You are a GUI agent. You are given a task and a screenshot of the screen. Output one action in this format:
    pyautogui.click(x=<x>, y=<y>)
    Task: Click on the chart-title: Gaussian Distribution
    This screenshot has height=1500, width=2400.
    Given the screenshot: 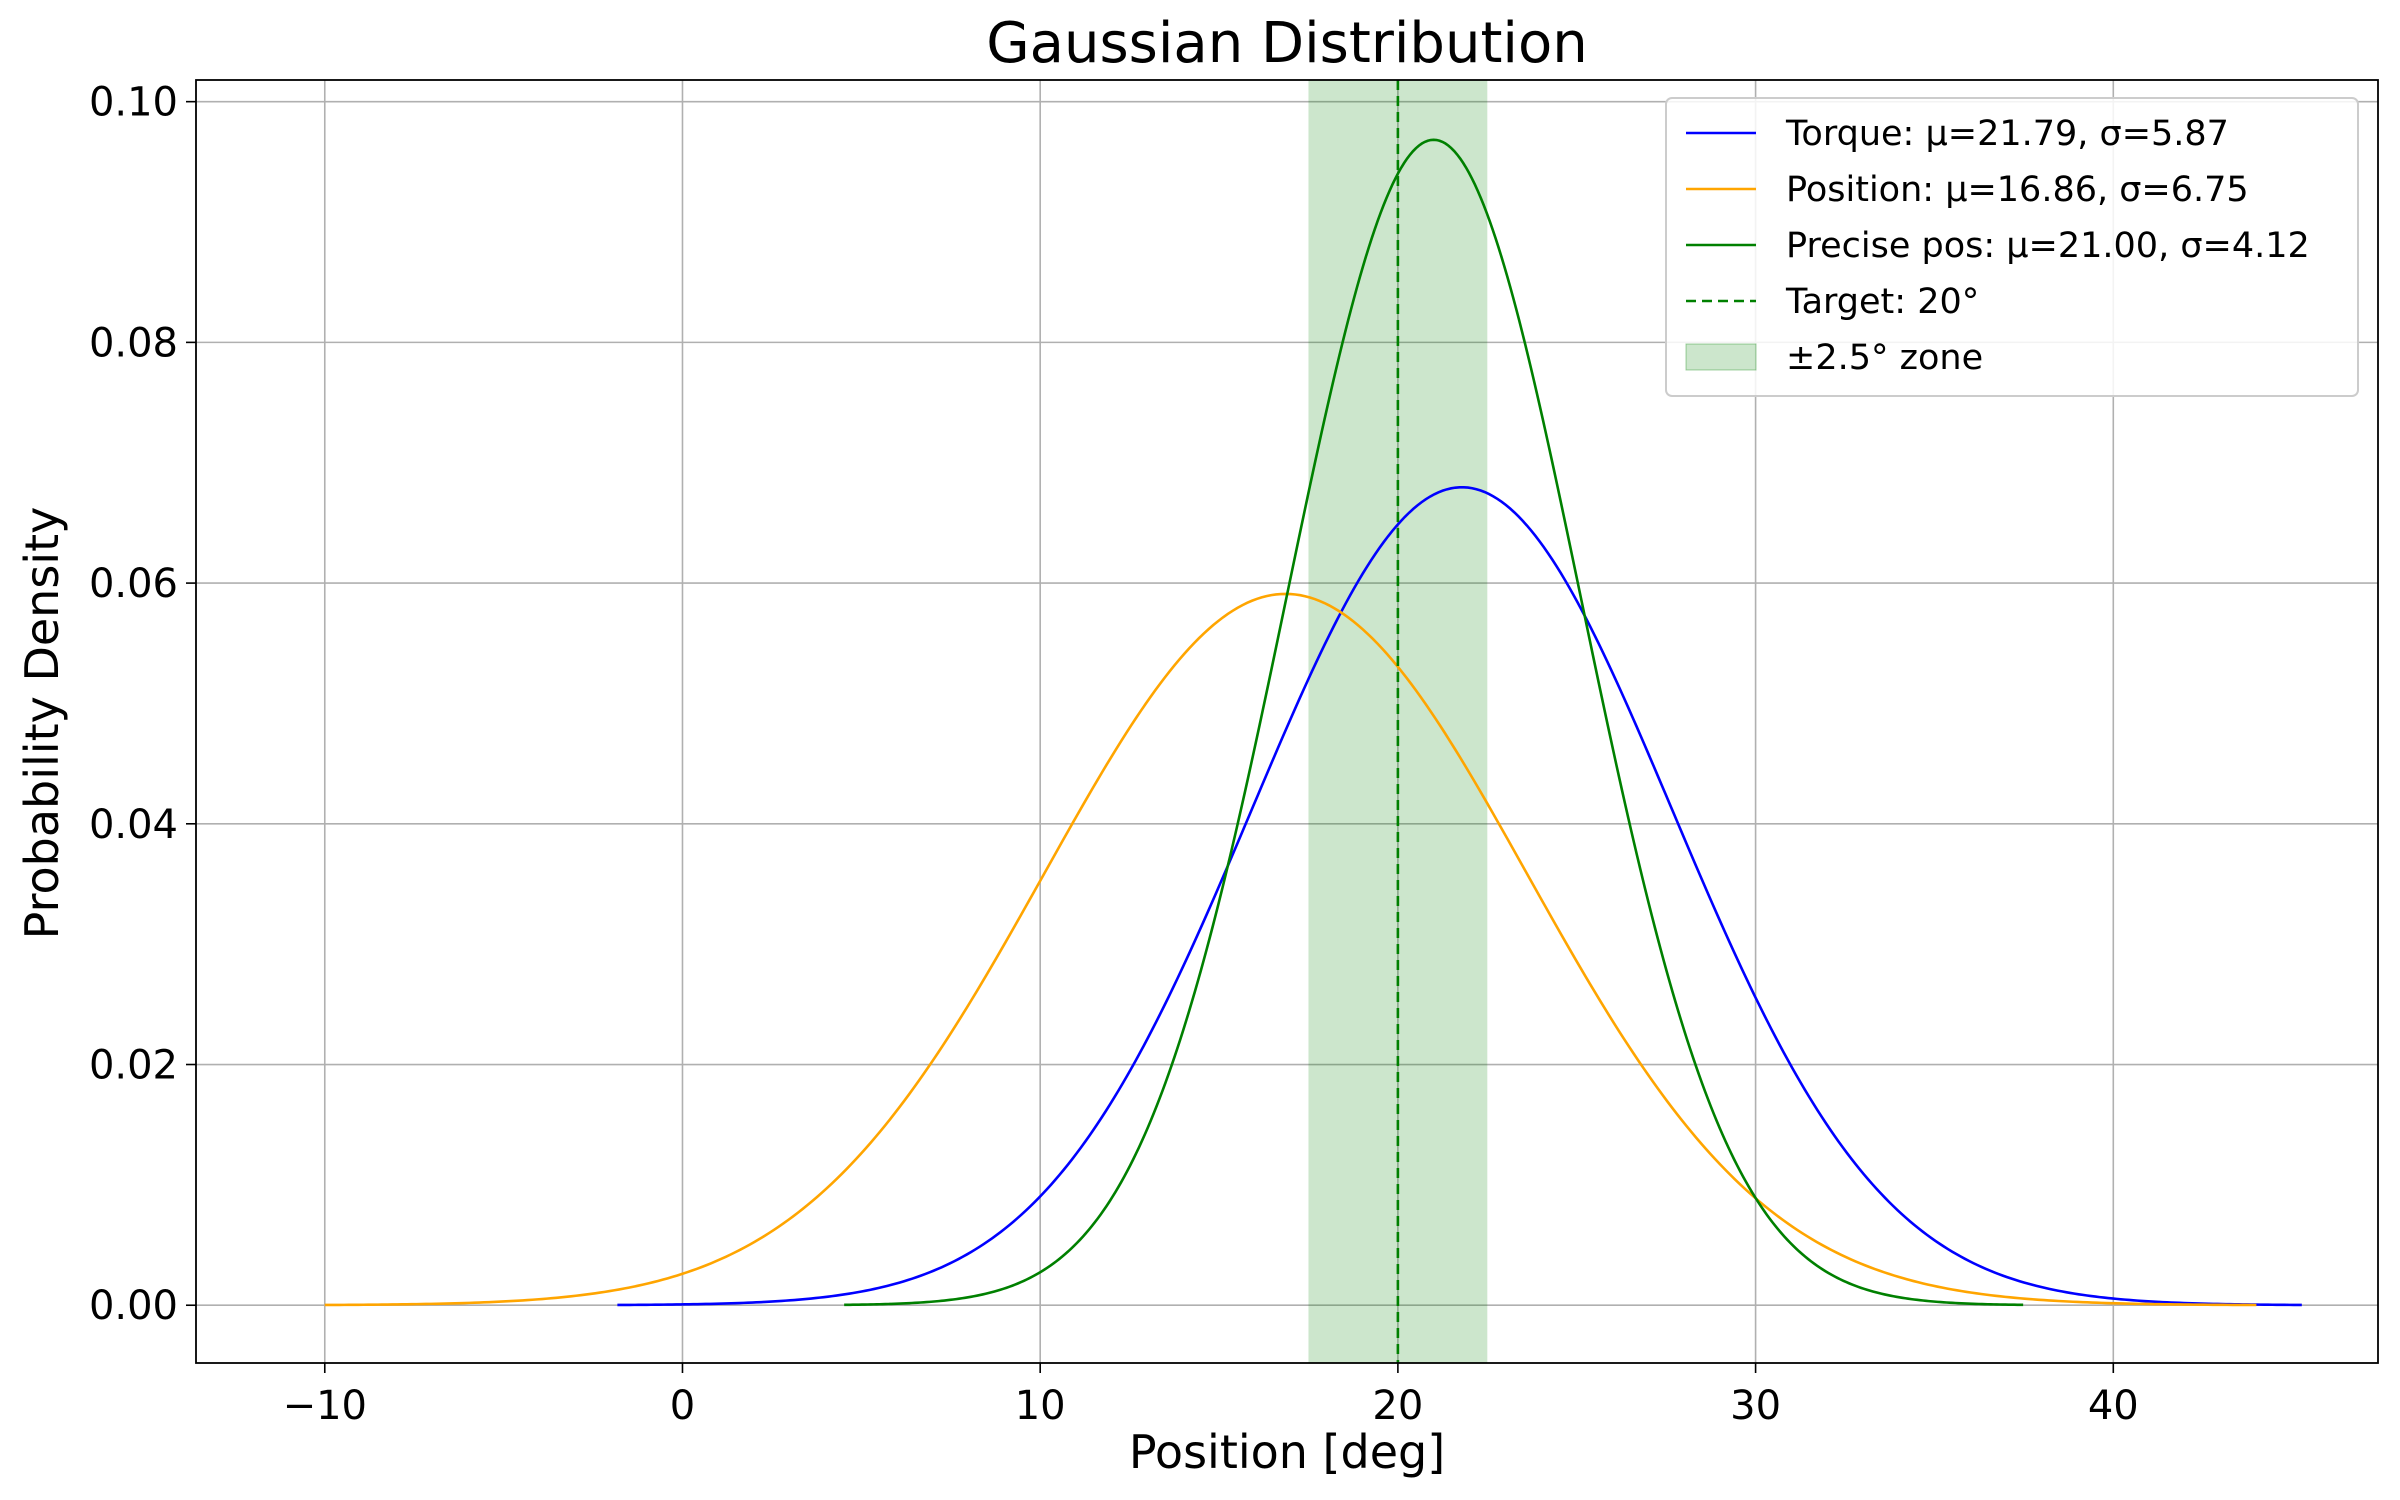 What is the action you would take?
    pyautogui.click(x=1286, y=43)
    